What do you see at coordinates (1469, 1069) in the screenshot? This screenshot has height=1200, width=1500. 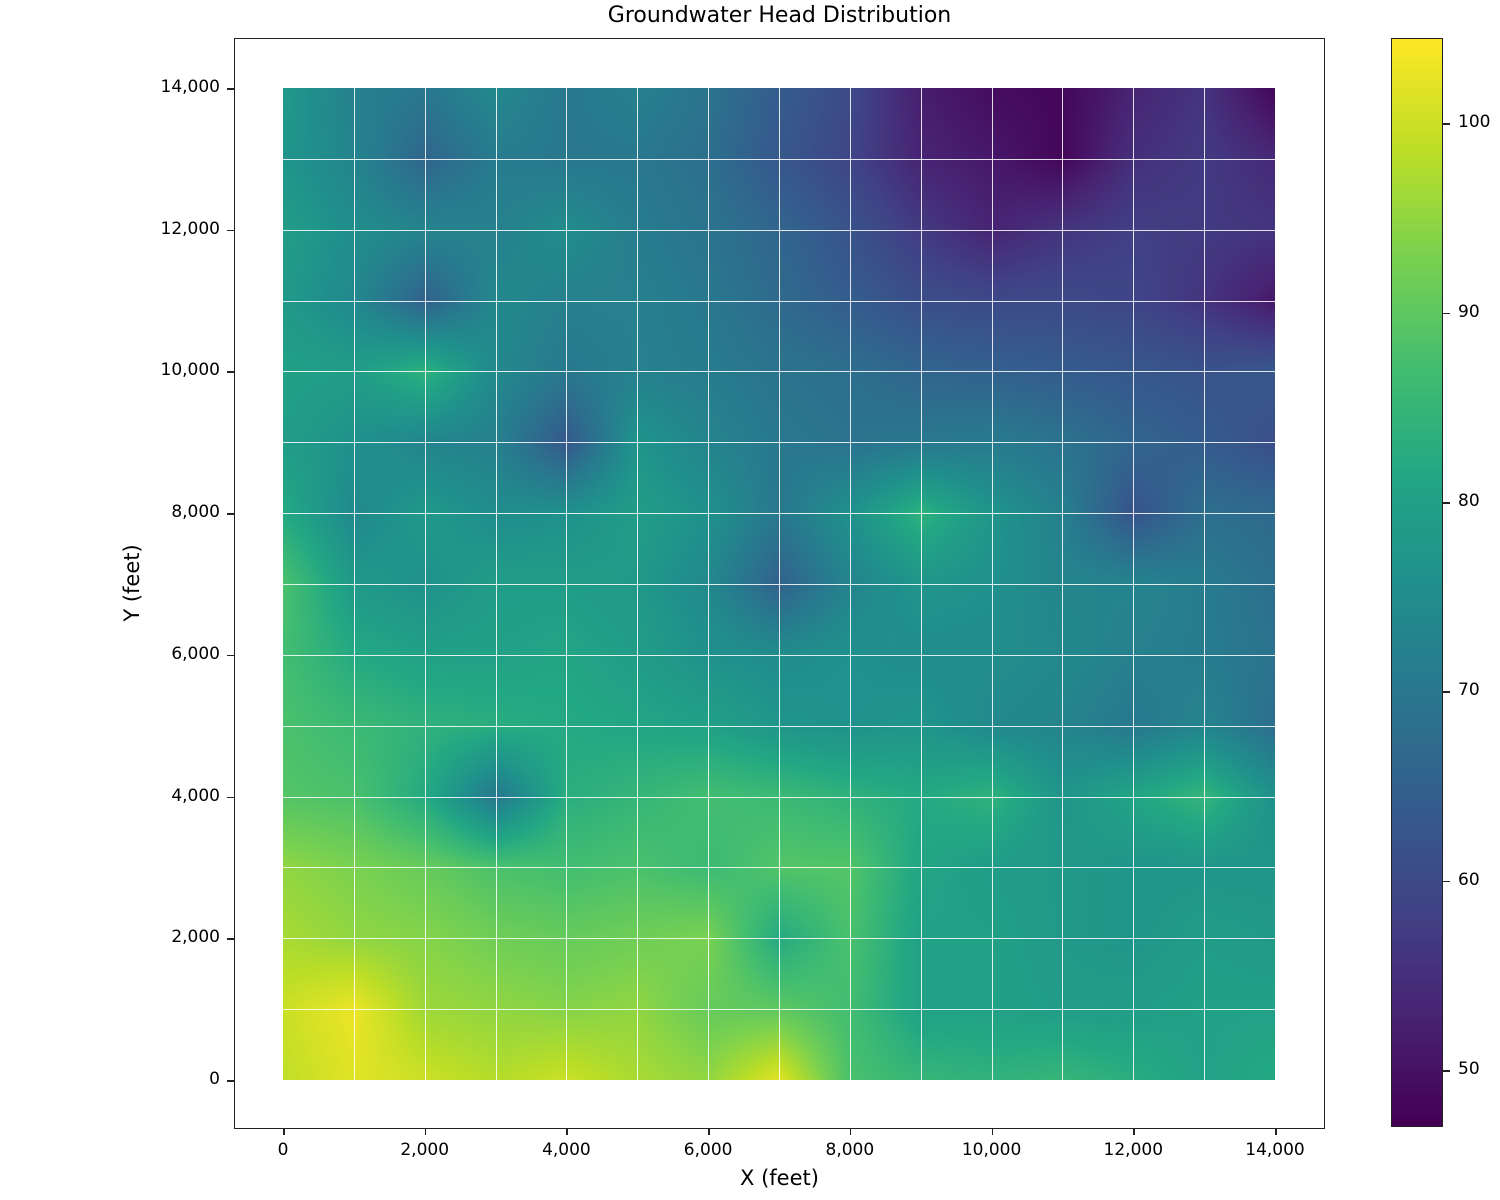 I see `colorbar-tick-label: 50` at bounding box center [1469, 1069].